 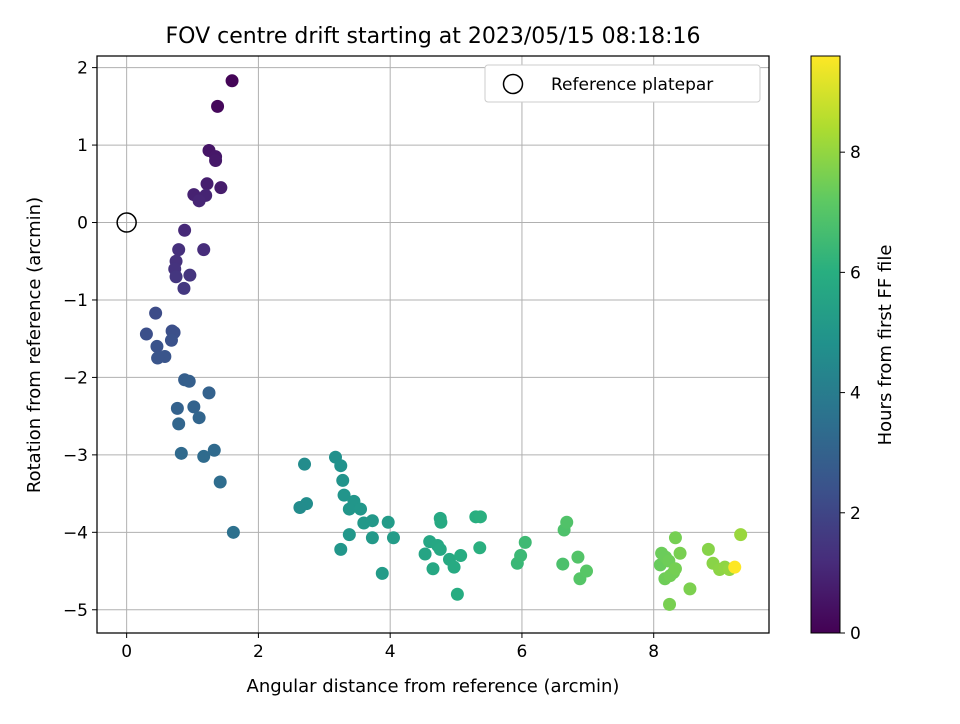 What do you see at coordinates (855, 634) in the screenshot?
I see `colorbar-tick-label: 0` at bounding box center [855, 634].